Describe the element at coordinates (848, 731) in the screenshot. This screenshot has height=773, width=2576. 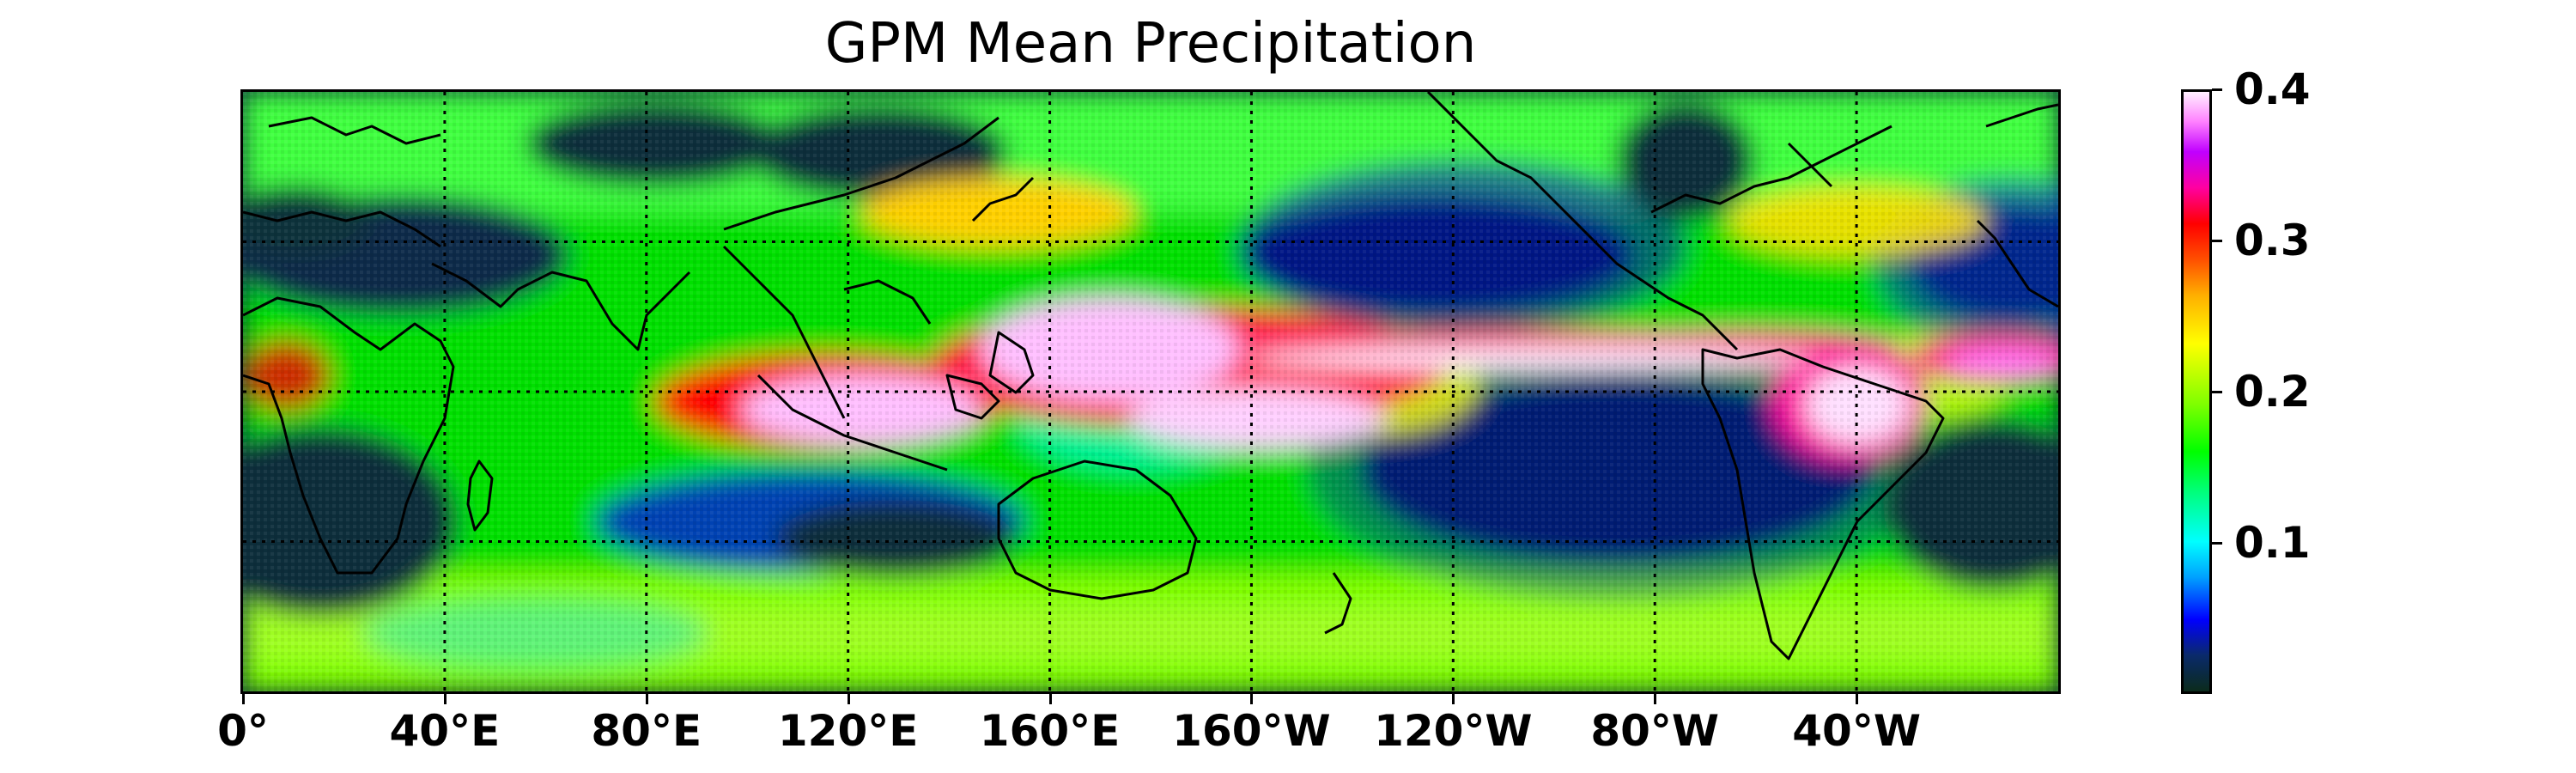
I see `x-tick-label: 120°E` at that location.